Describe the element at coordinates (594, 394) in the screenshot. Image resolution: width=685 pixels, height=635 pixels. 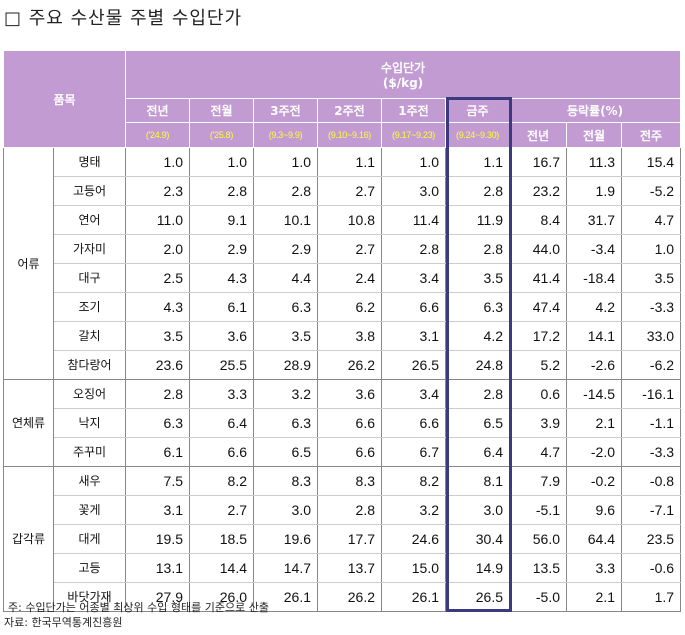
I see `cell-value: -14.5` at that location.